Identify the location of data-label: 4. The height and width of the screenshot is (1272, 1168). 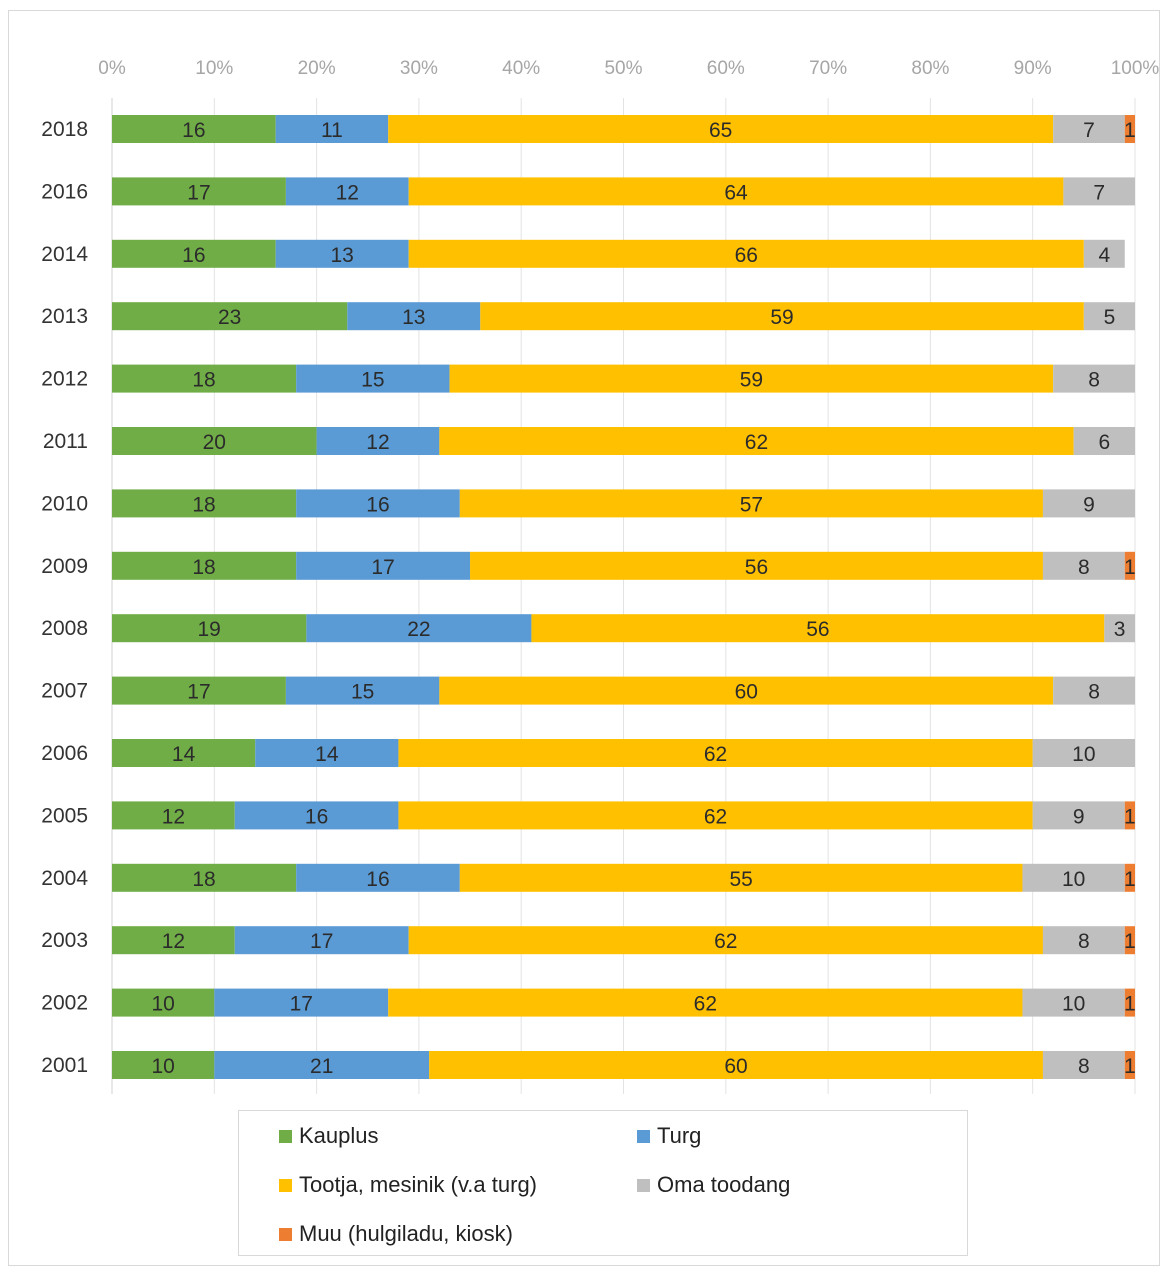
(1104, 255).